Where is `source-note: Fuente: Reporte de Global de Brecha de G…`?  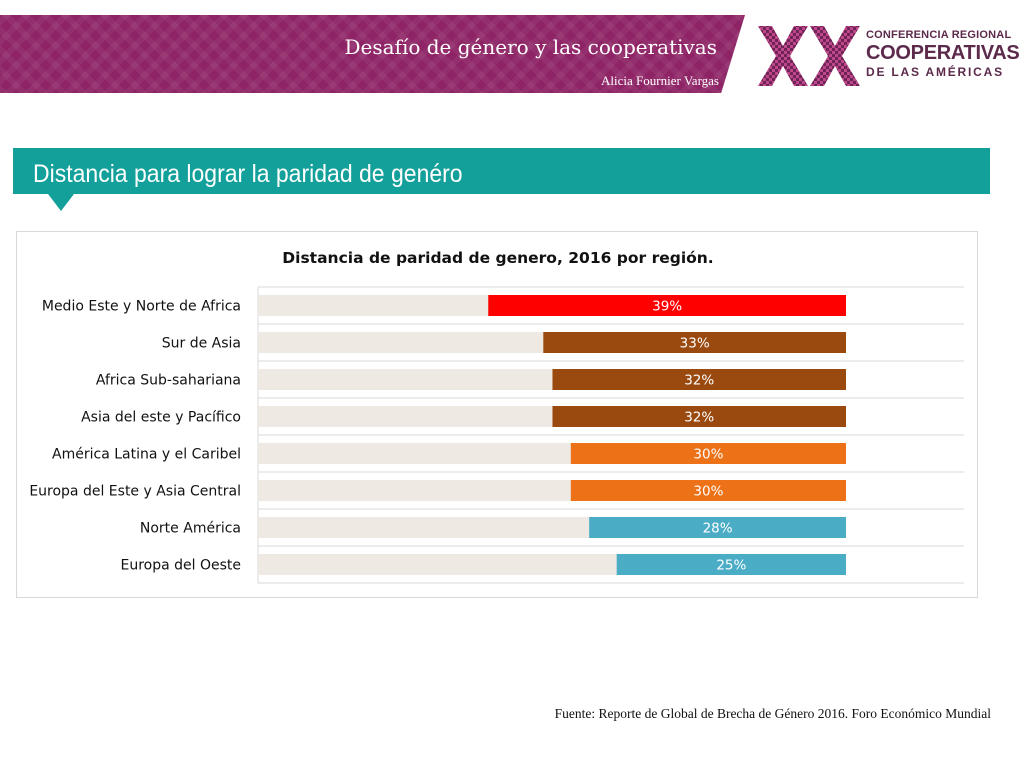 source-note: Fuente: Reporte de Global de Brecha de G… is located at coordinates (772, 713).